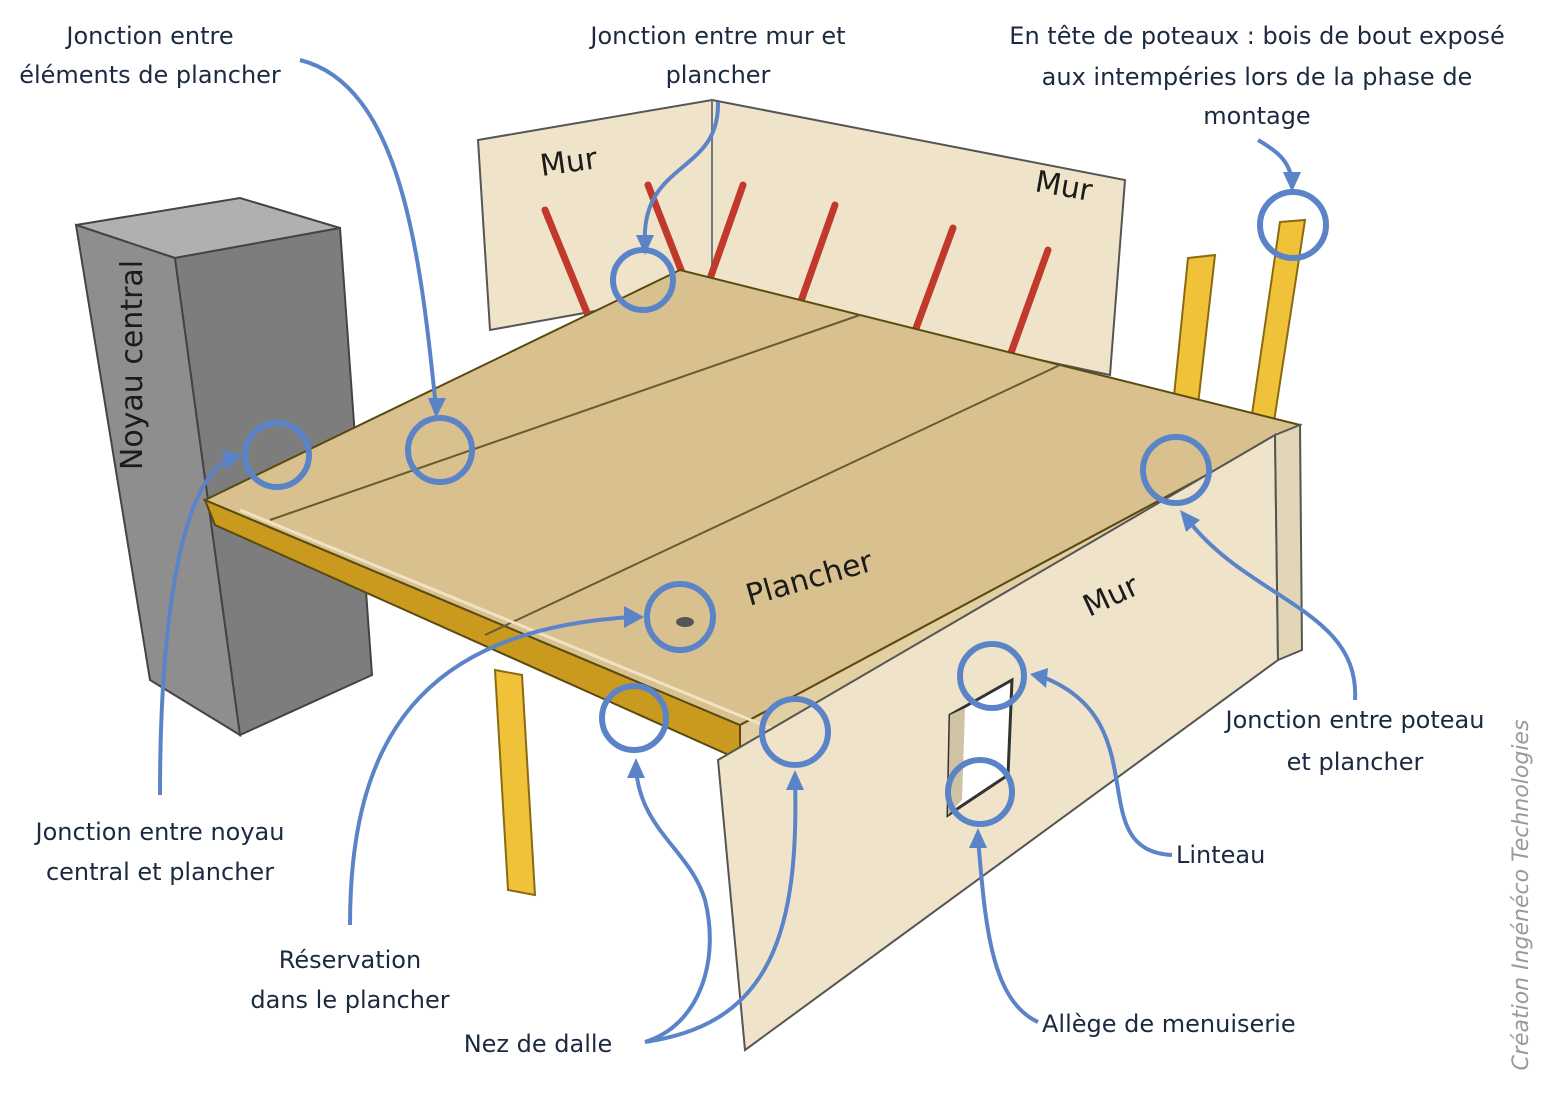 The height and width of the screenshot is (1120, 1562). What do you see at coordinates (350, 960) in the screenshot?
I see `label-reservation-1: Réservation` at bounding box center [350, 960].